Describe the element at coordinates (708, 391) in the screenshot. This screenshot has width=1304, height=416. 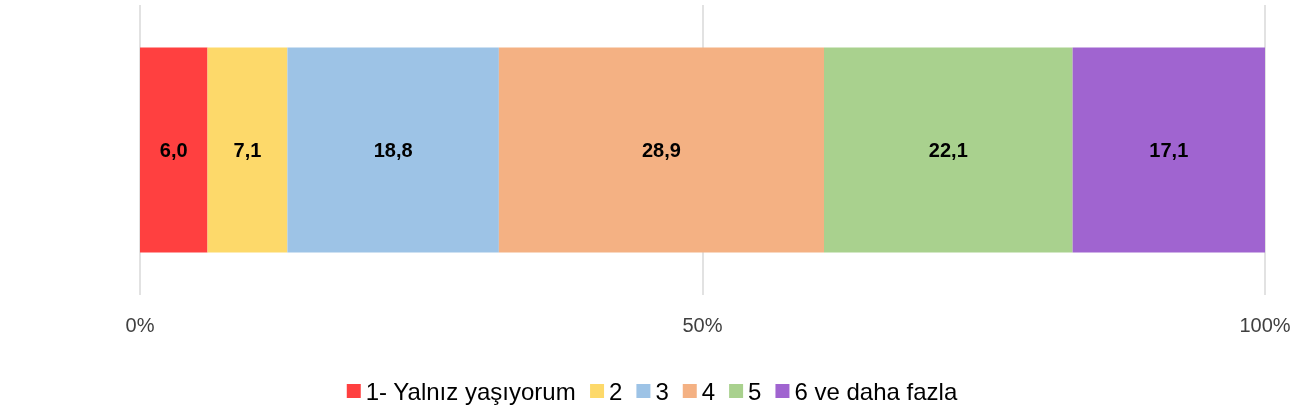
I see `legend-label: 4` at that location.